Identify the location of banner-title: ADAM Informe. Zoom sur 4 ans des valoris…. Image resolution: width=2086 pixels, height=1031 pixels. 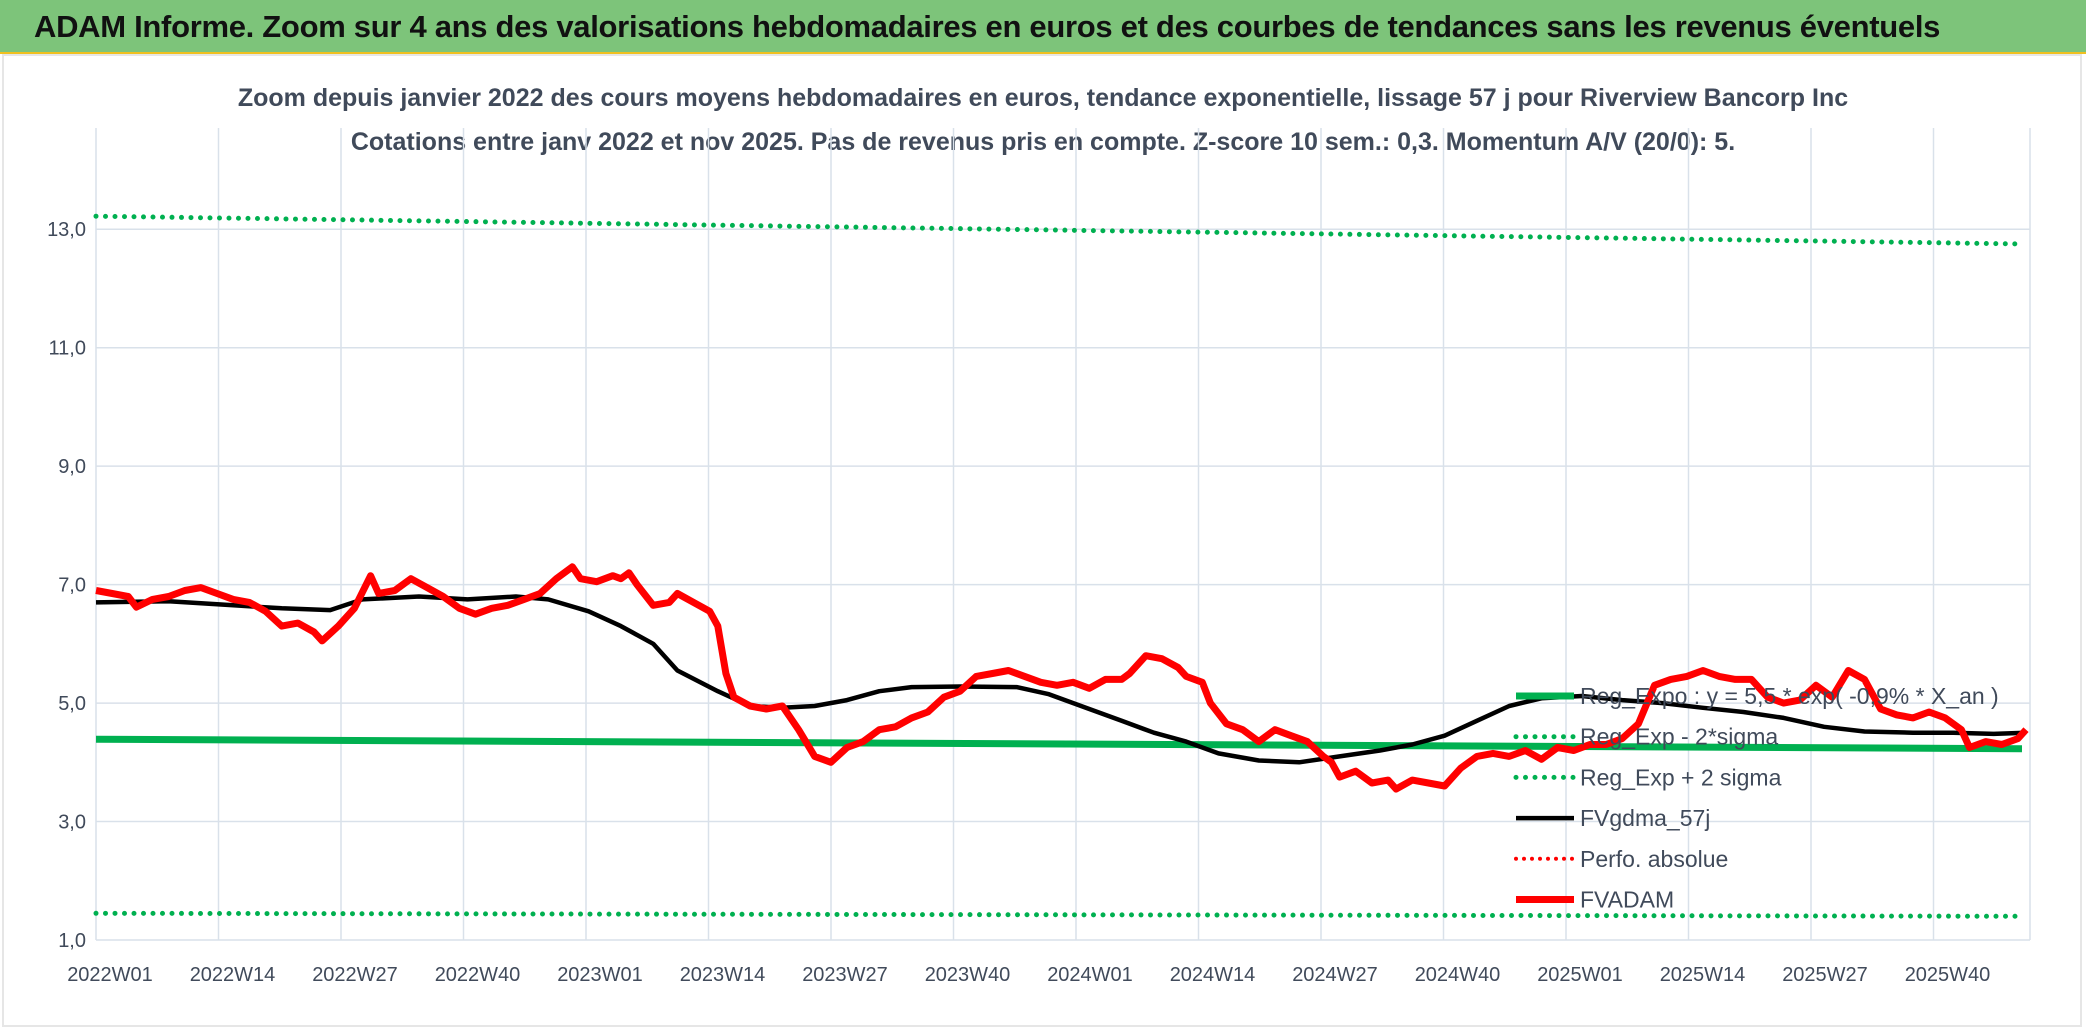
(987, 26).